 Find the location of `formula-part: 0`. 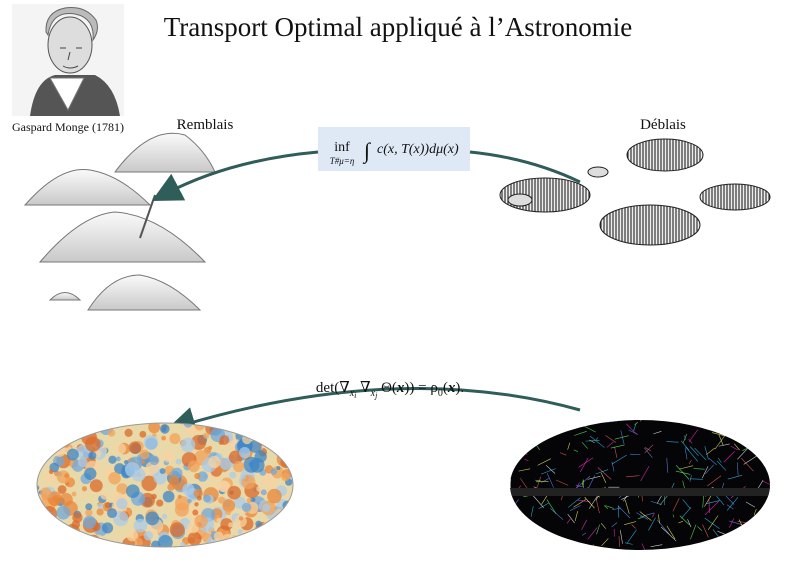

formula-part: 0 is located at coordinates (440, 393).